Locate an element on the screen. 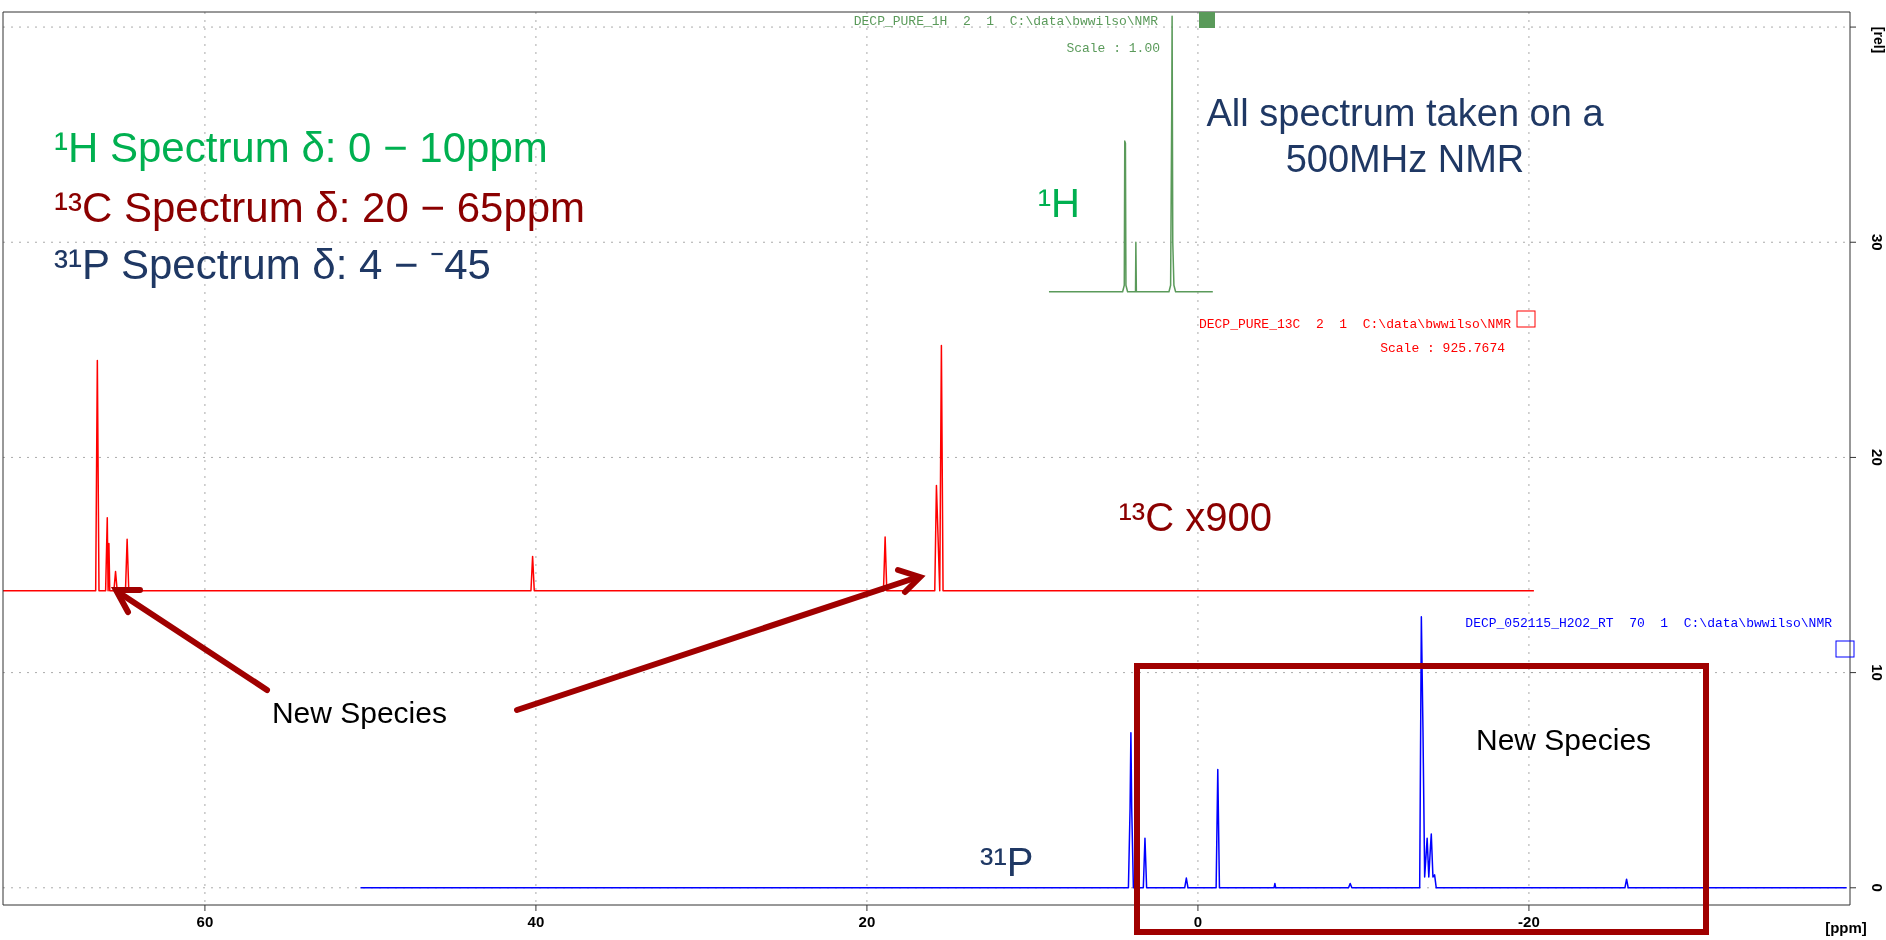 The height and width of the screenshot is (940, 1886). annotation: DECP_PURE_13C 2 1 C:\data\bwwilso\NMR is located at coordinates (1355, 324).